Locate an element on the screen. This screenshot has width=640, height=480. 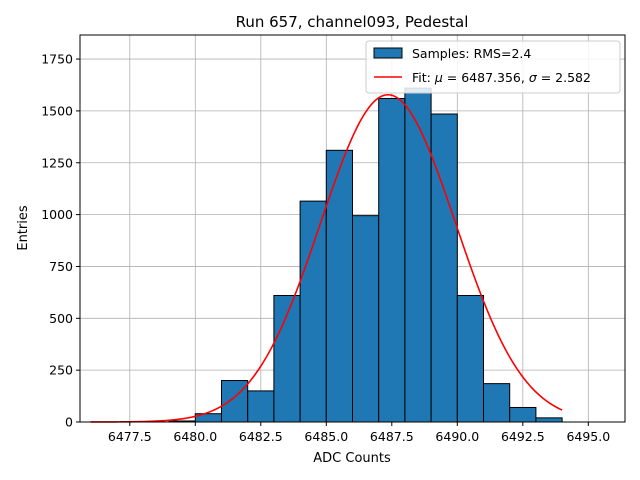
x-tick-label: 6492.5 is located at coordinates (523, 436).